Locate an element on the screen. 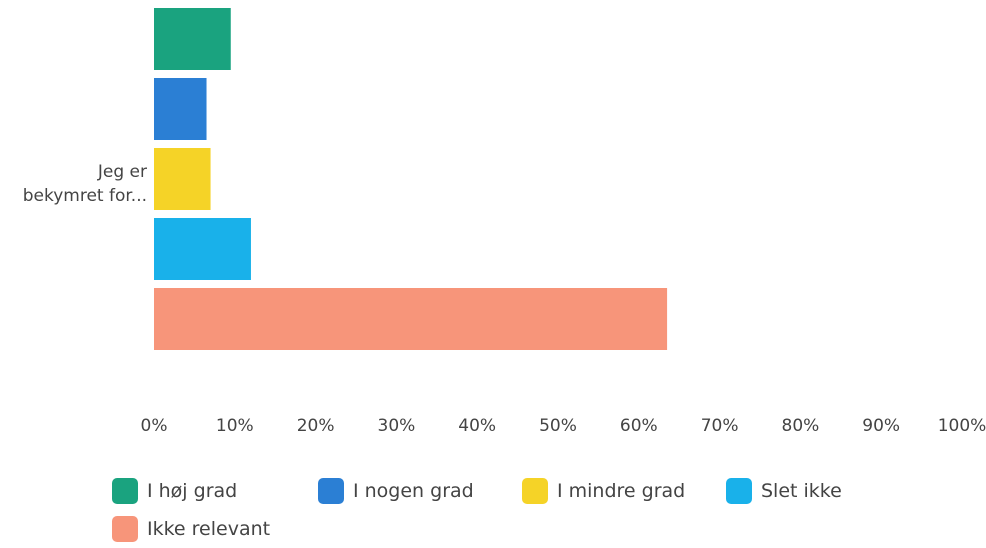 The image size is (986, 548). legend-item-ikke-relevant: Ikke relevant is located at coordinates (191, 529).